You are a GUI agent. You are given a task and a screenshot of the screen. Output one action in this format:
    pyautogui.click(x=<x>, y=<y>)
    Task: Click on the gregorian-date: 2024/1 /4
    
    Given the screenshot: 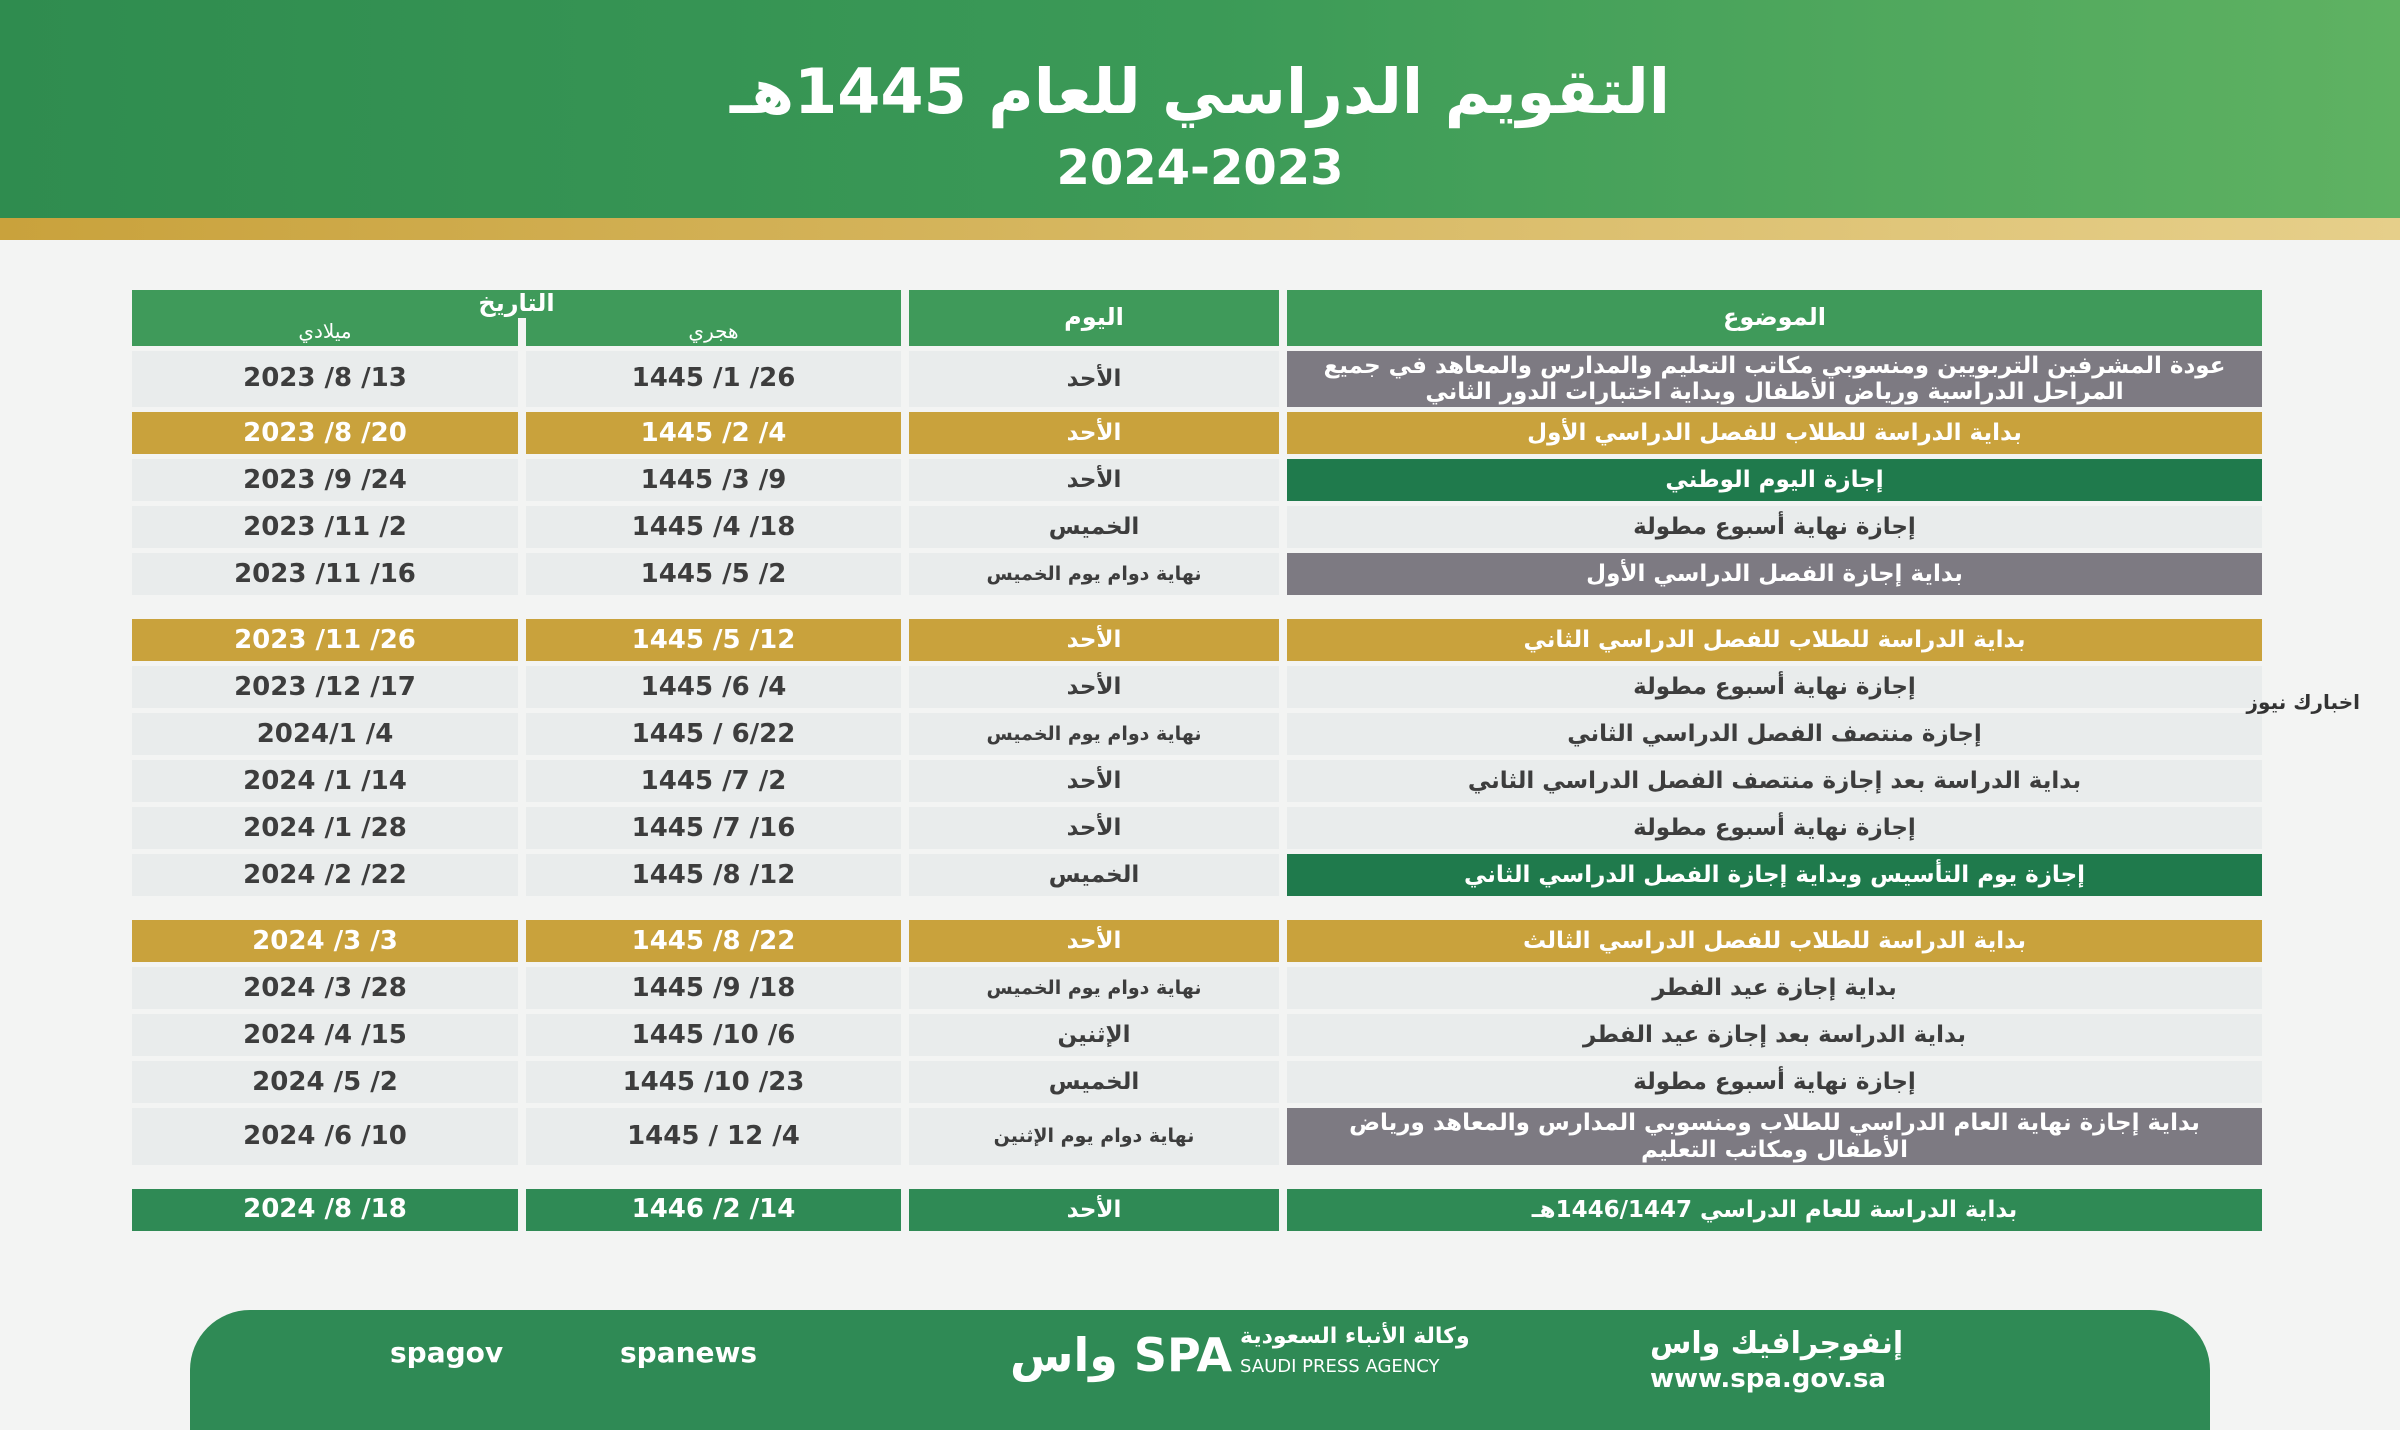 What is the action you would take?
    pyautogui.click(x=325, y=734)
    